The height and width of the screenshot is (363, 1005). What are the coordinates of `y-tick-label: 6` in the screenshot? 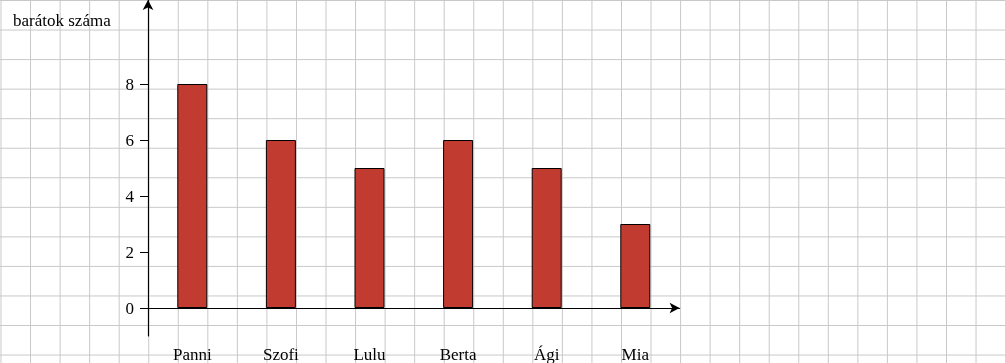 It's located at (129, 140).